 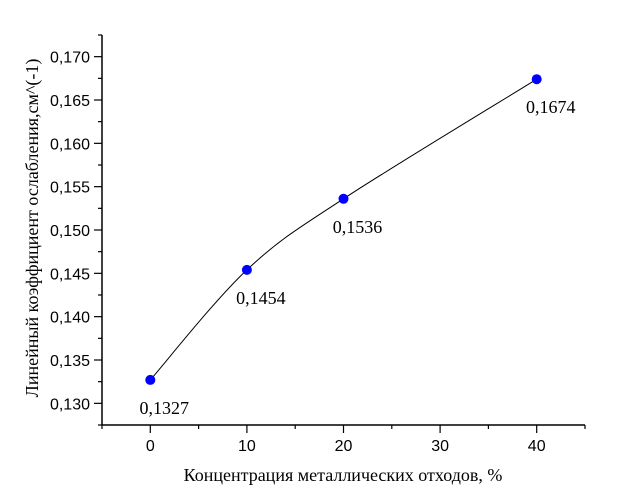 What do you see at coordinates (70, 318) in the screenshot?
I see `y-tick-label: 0,140` at bounding box center [70, 318].